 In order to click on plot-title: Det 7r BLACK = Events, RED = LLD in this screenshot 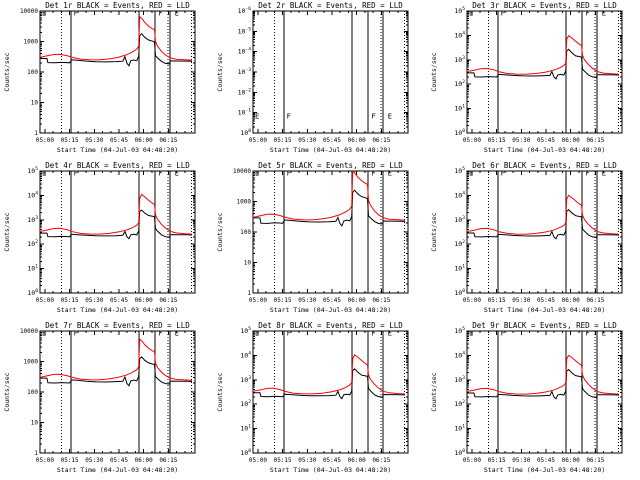, I will do `click(117, 325)`.